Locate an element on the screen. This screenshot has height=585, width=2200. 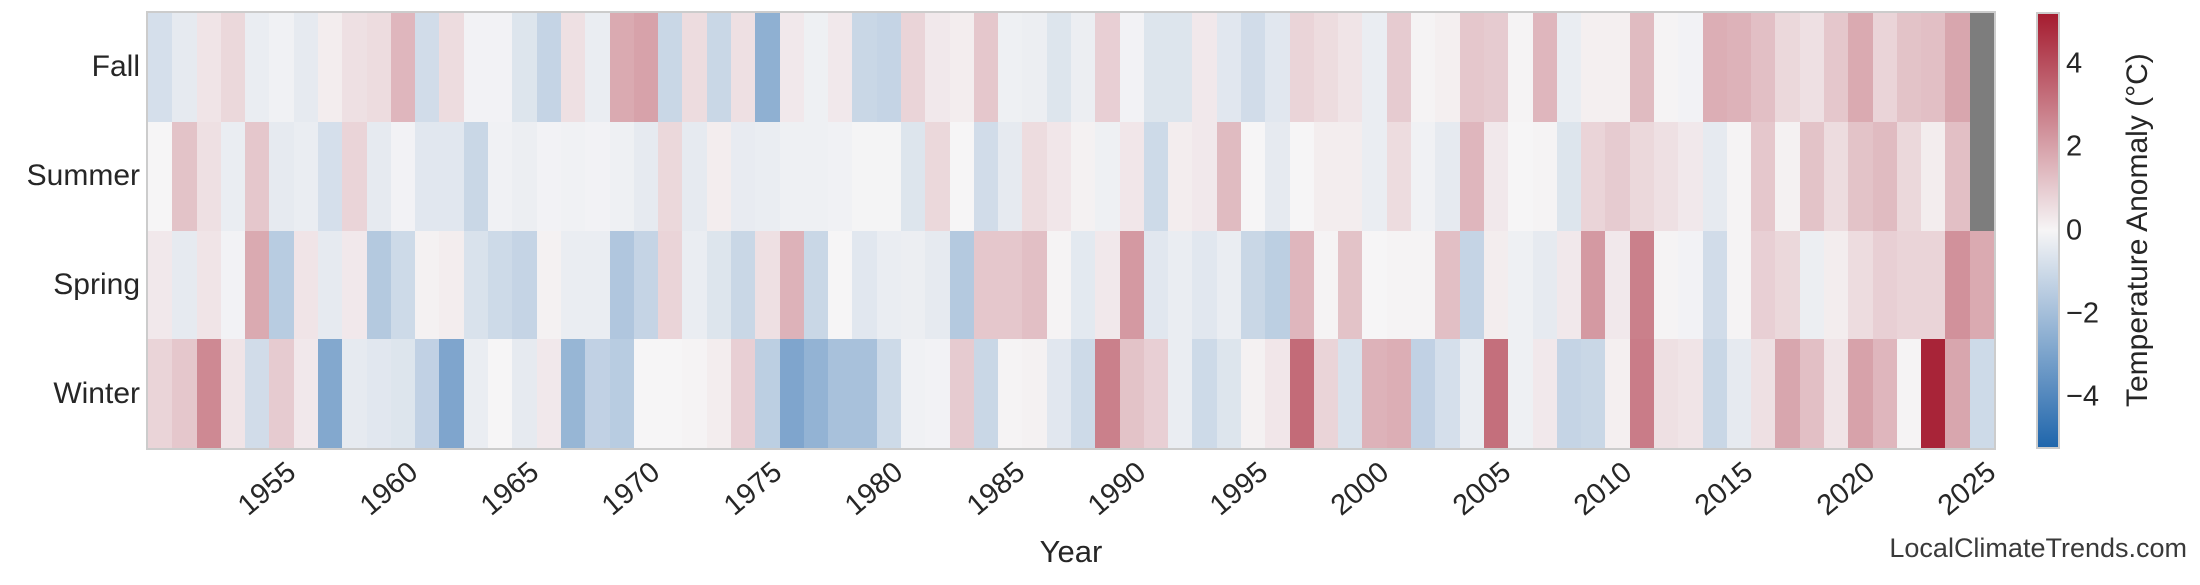
colorbar-tick-label: −4 is located at coordinates (2083, 396).